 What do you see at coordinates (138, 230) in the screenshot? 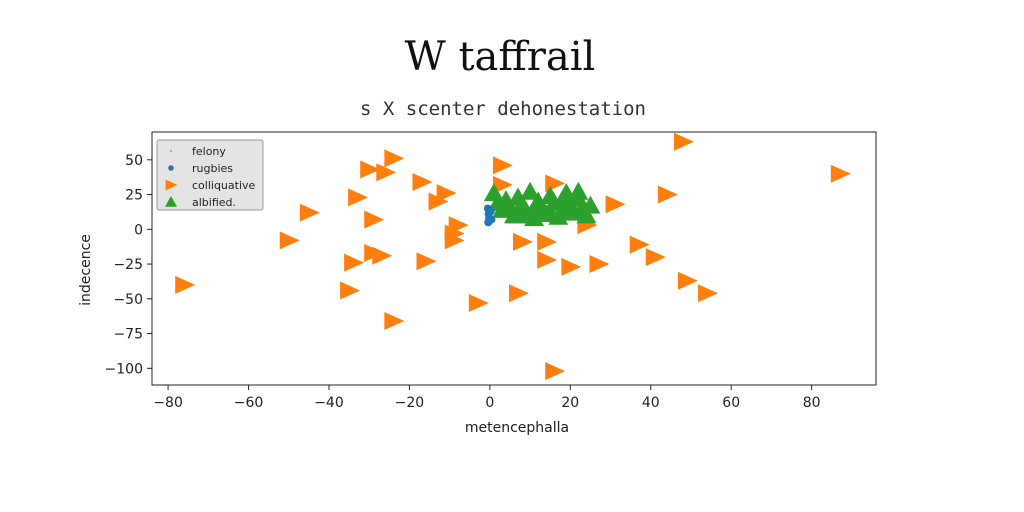
I see `y-tick-label: 0` at bounding box center [138, 230].